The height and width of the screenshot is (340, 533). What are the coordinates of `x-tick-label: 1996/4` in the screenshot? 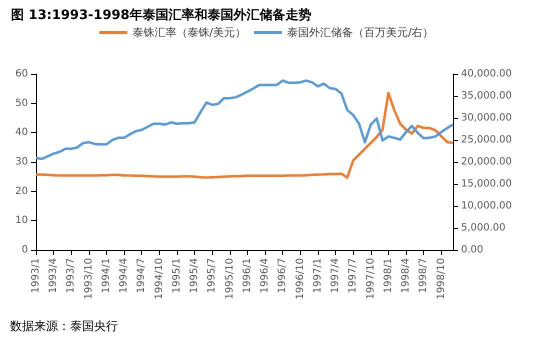 It's located at (265, 276).